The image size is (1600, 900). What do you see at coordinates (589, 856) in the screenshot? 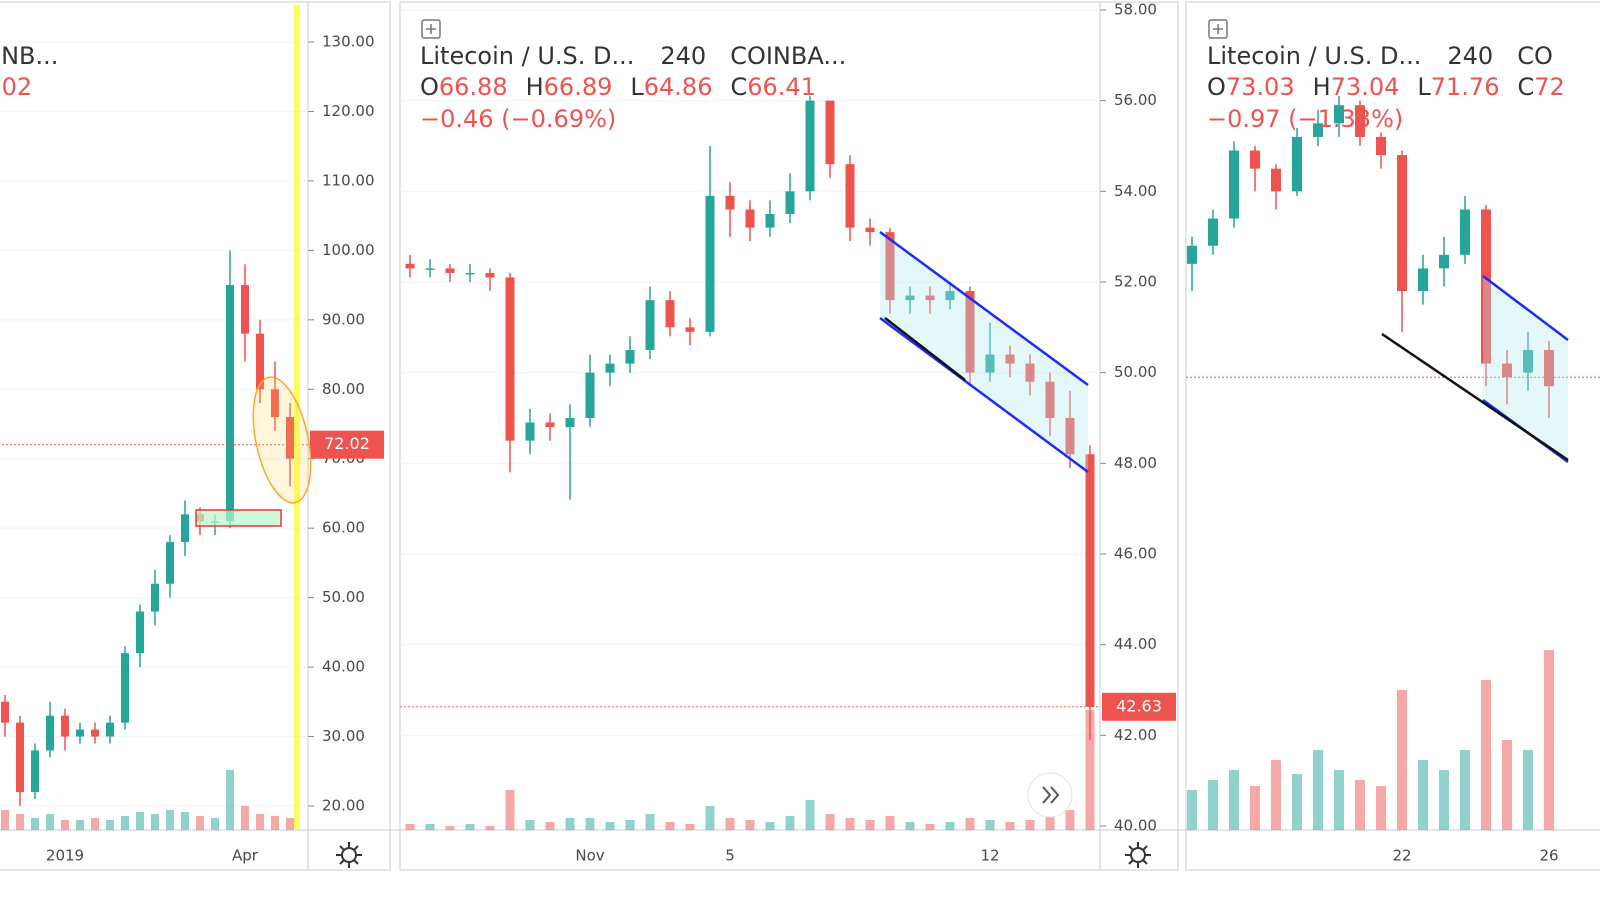
I see `x-tick-label: Nov` at bounding box center [589, 856].